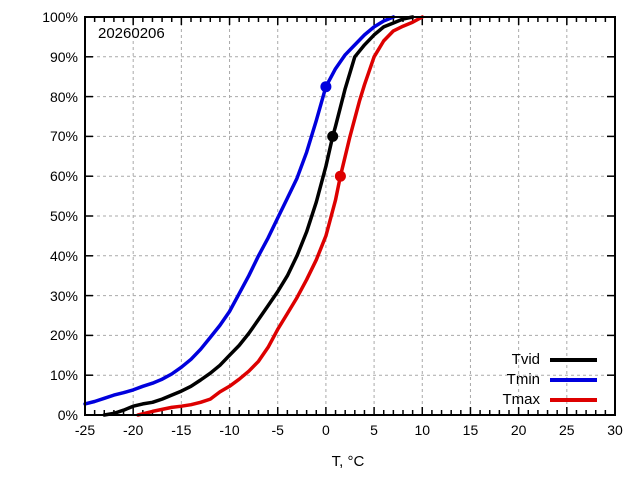  What do you see at coordinates (63, 335) in the screenshot?
I see `y-tick-label: 20%` at bounding box center [63, 335].